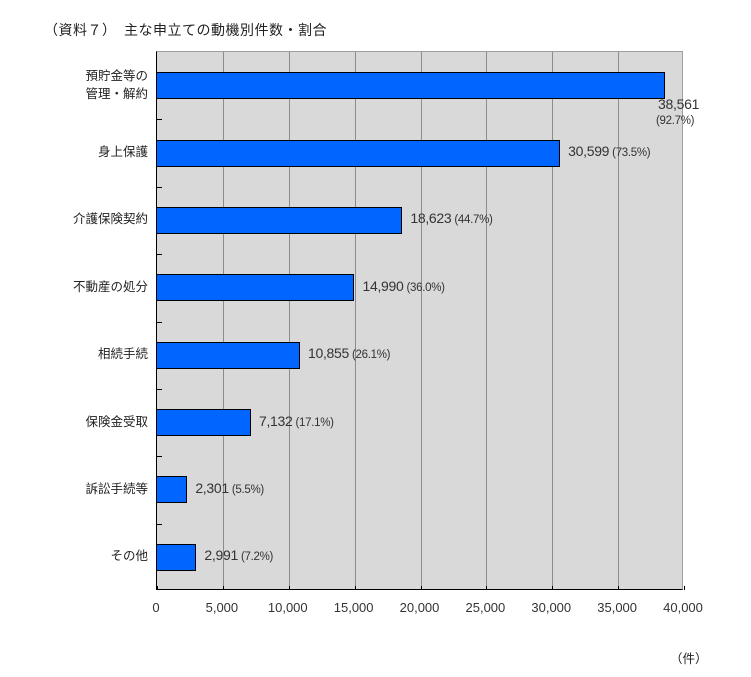  Describe the element at coordinates (383, 285) in the screenshot. I see `value-count: 14,990` at that location.